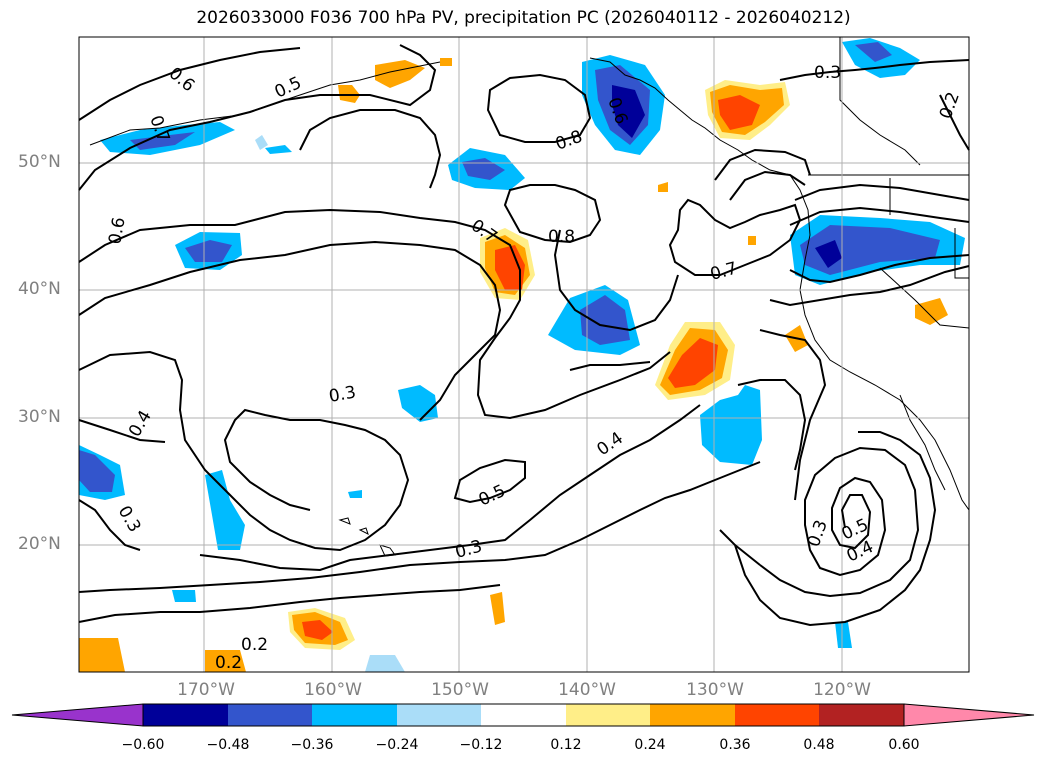 The height and width of the screenshot is (765, 1047). Describe the element at coordinates (460, 690) in the screenshot. I see `lon-label: 150°W` at that location.